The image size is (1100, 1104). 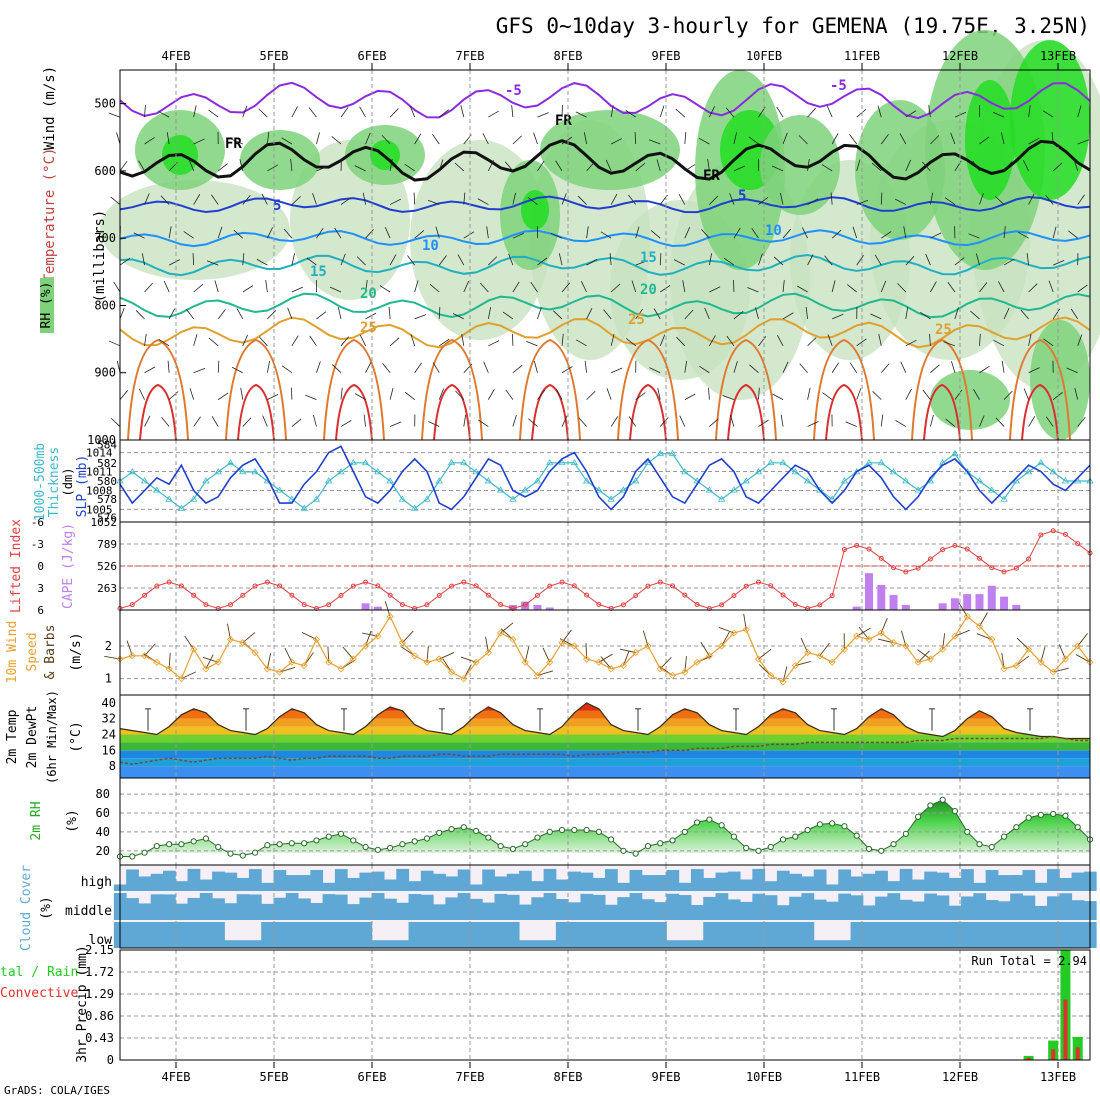 What do you see at coordinates (96, 882) in the screenshot?
I see `cloud-level-label: high` at bounding box center [96, 882].